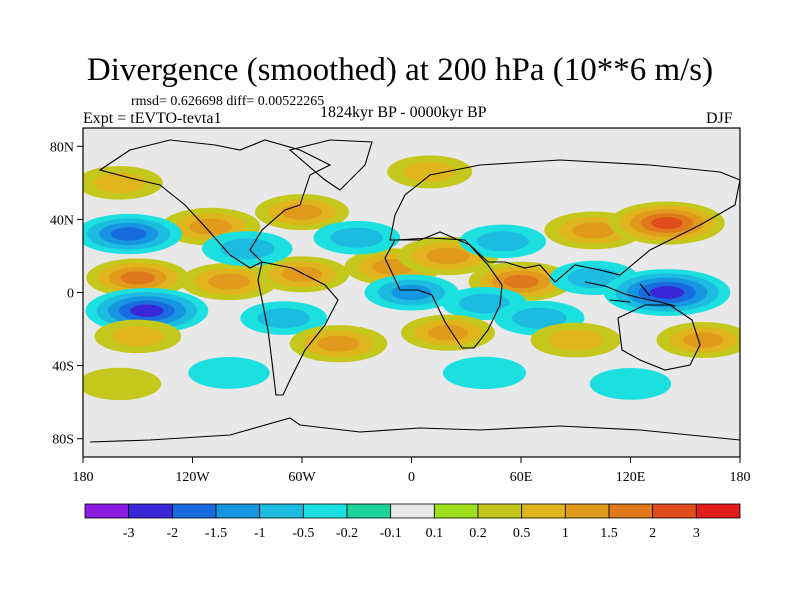 The width and height of the screenshot is (800, 600). What do you see at coordinates (659, 337) in the screenshot?
I see `australia-coast` at bounding box center [659, 337].